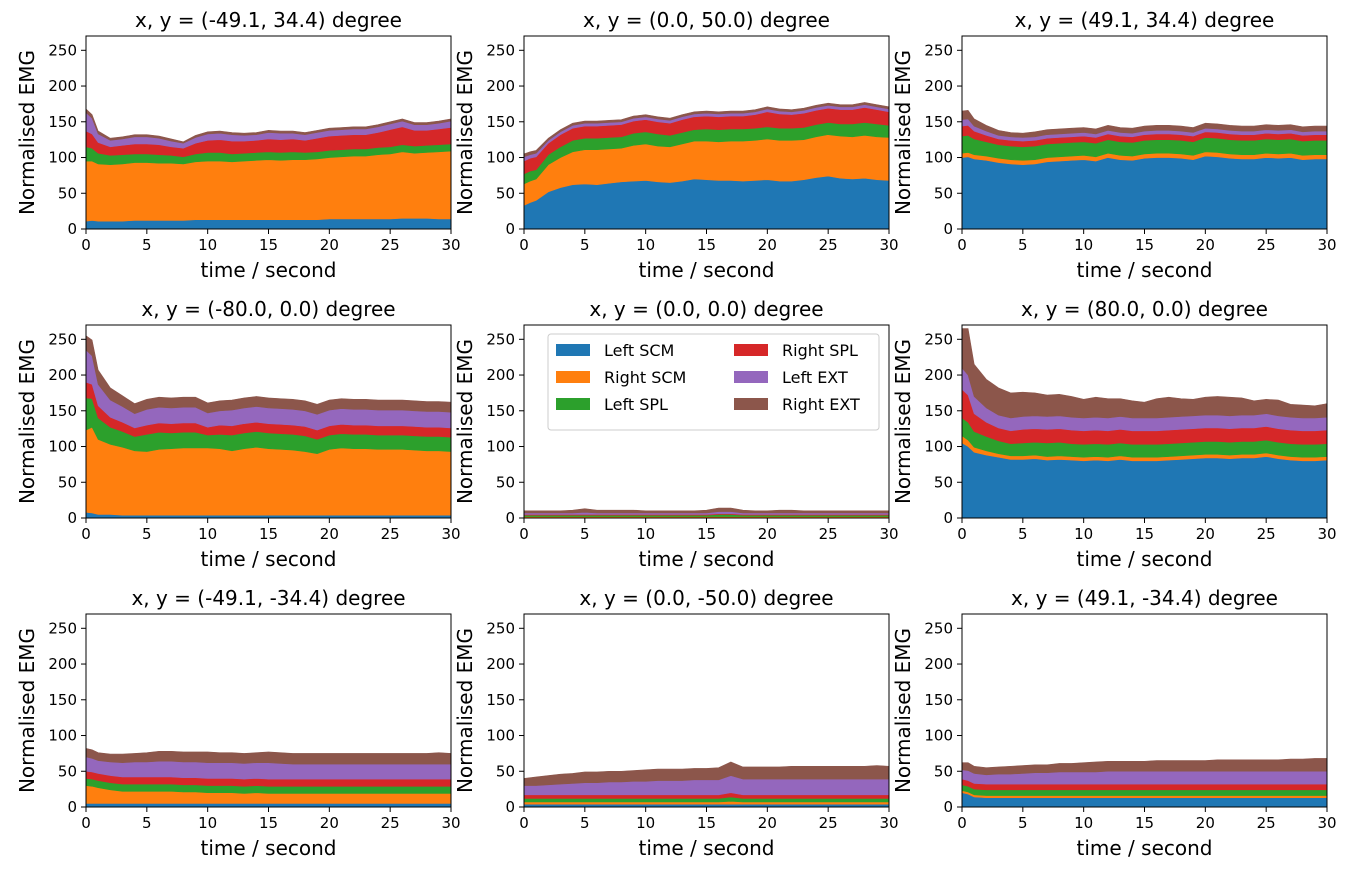 Image resolution: width=1357 pixels, height=871 pixels. What do you see at coordinates (268, 309) in the screenshot?
I see `subplot-title: x, y = (-80.0, 0.0) degree` at bounding box center [268, 309].